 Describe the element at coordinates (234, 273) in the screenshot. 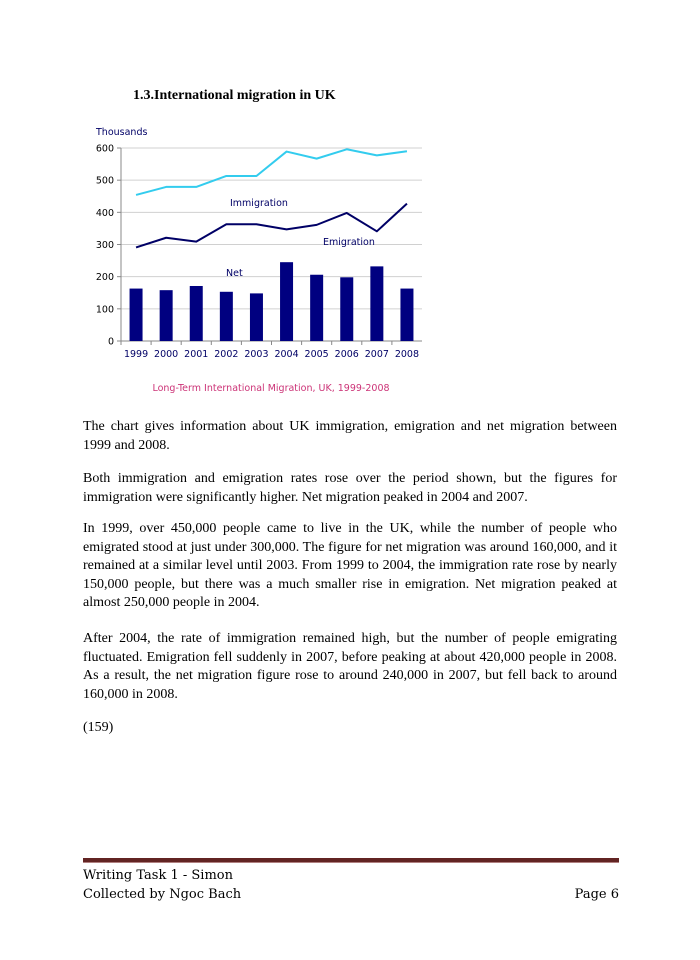

I see `net-series-label: Net` at that location.